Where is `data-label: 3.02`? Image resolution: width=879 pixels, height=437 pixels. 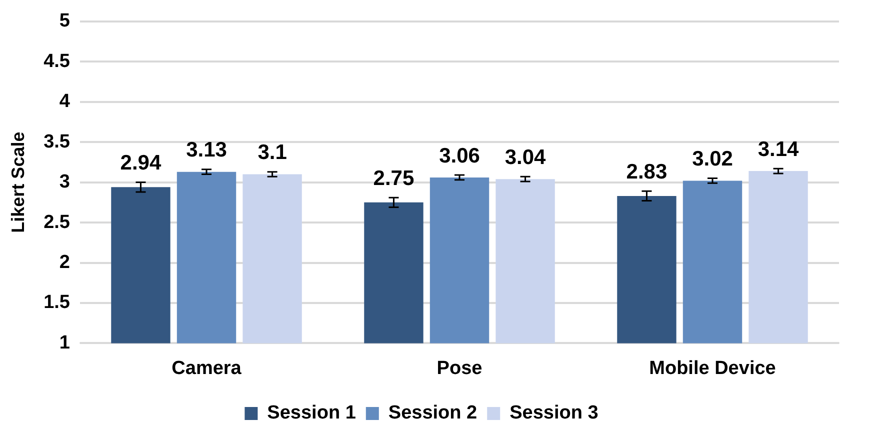 data-label: 3.02 is located at coordinates (712, 159).